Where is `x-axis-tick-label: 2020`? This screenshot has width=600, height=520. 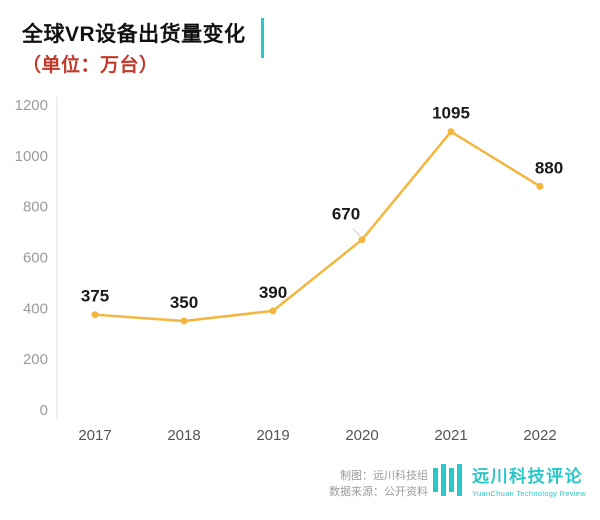
x-axis-tick-label: 2020 is located at coordinates (361, 435).